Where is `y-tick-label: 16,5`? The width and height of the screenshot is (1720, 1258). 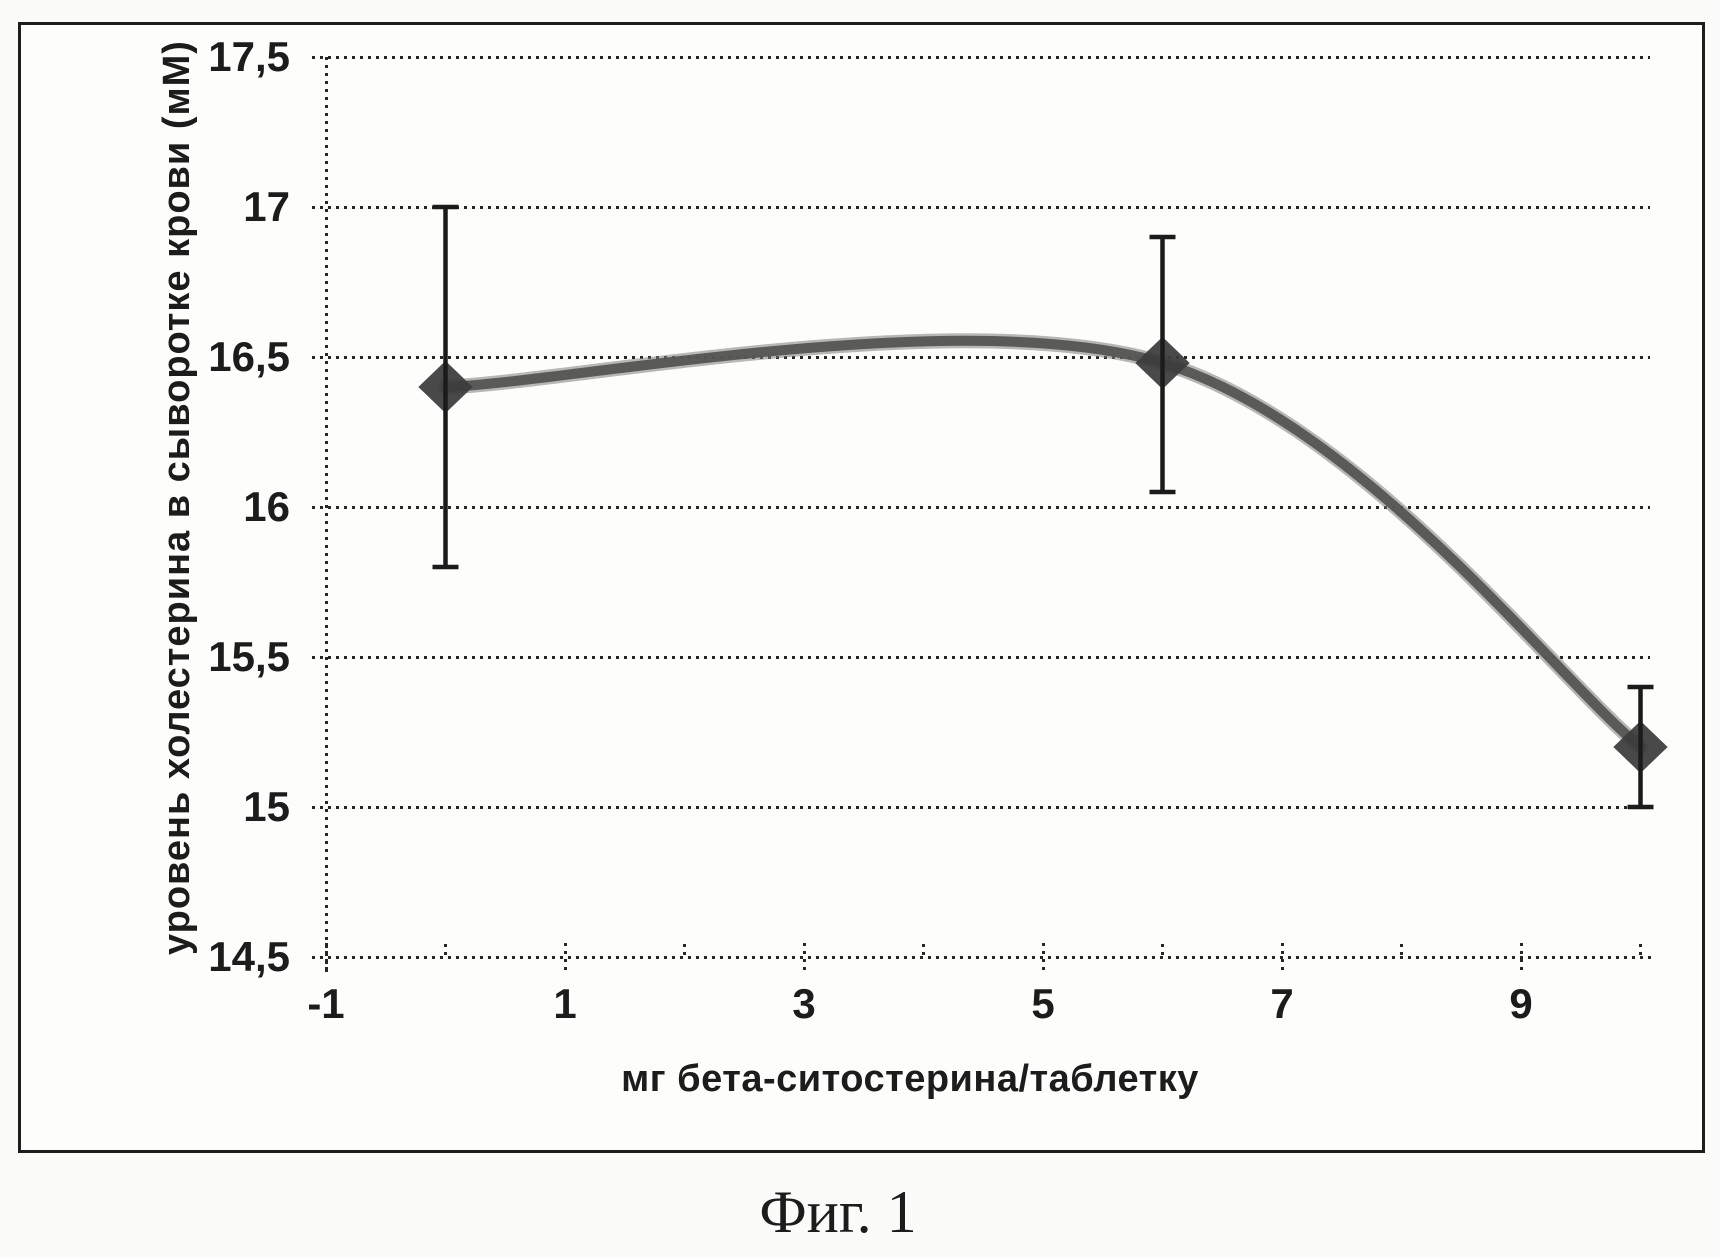 y-tick-label: 16,5 is located at coordinates (249, 356).